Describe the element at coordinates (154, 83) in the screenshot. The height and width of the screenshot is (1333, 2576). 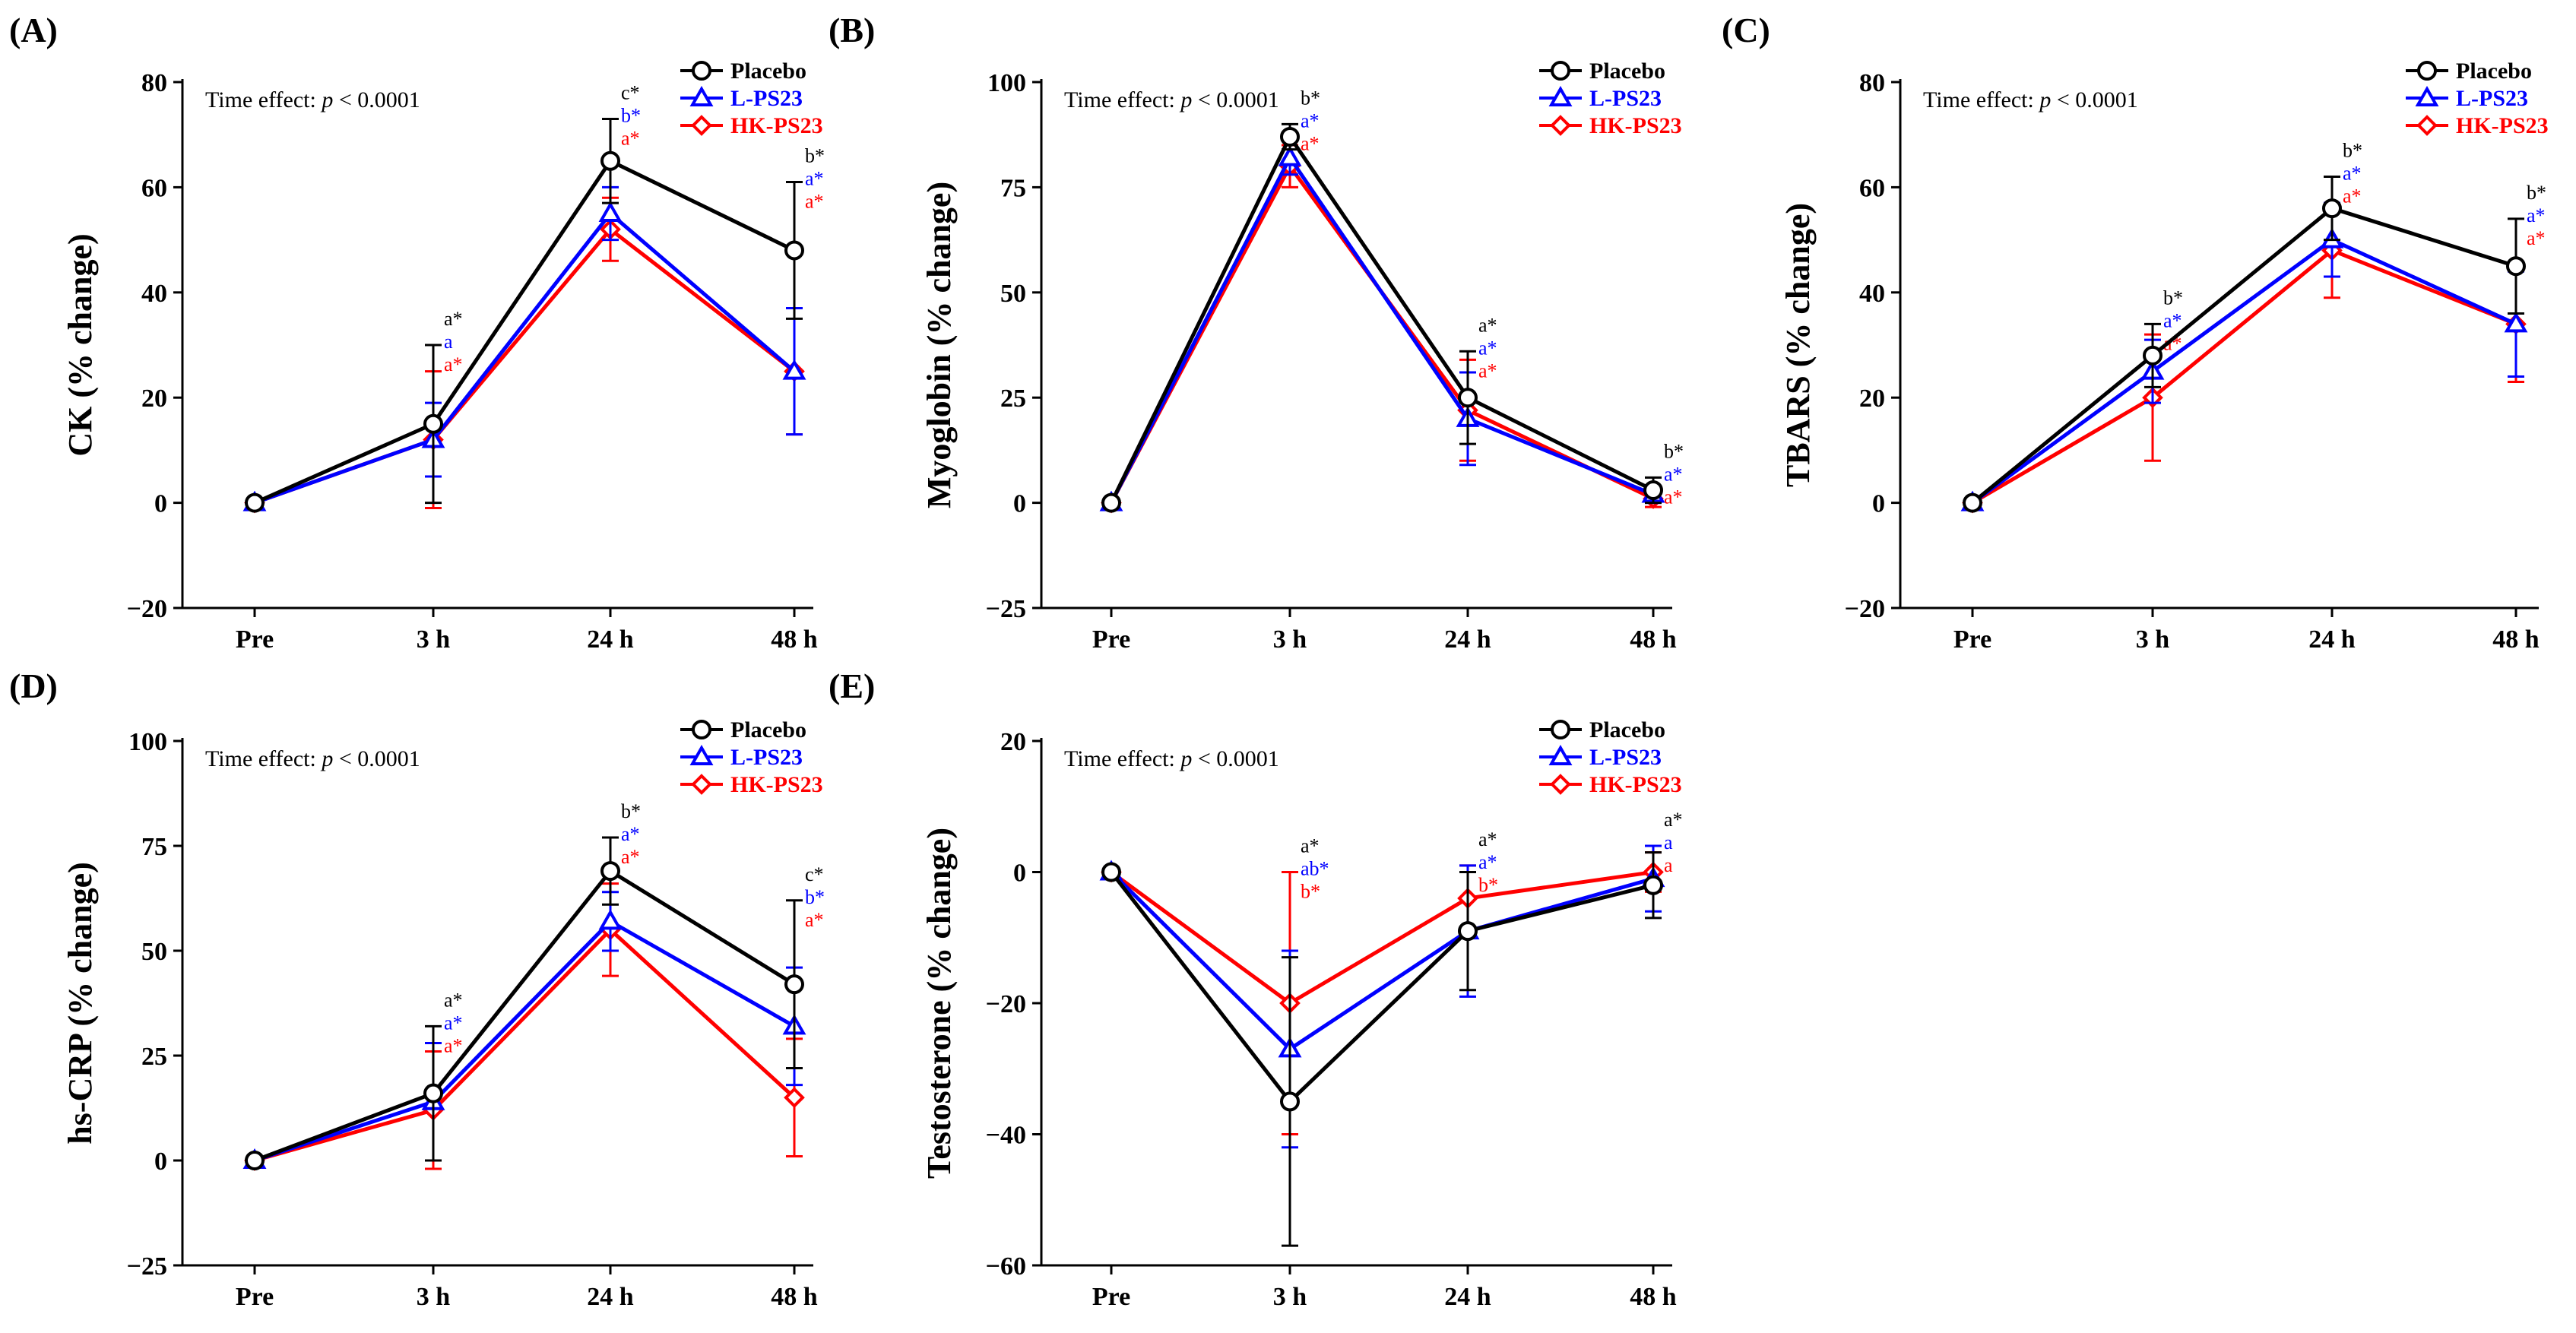
I see `y-tick-label: 80` at that location.